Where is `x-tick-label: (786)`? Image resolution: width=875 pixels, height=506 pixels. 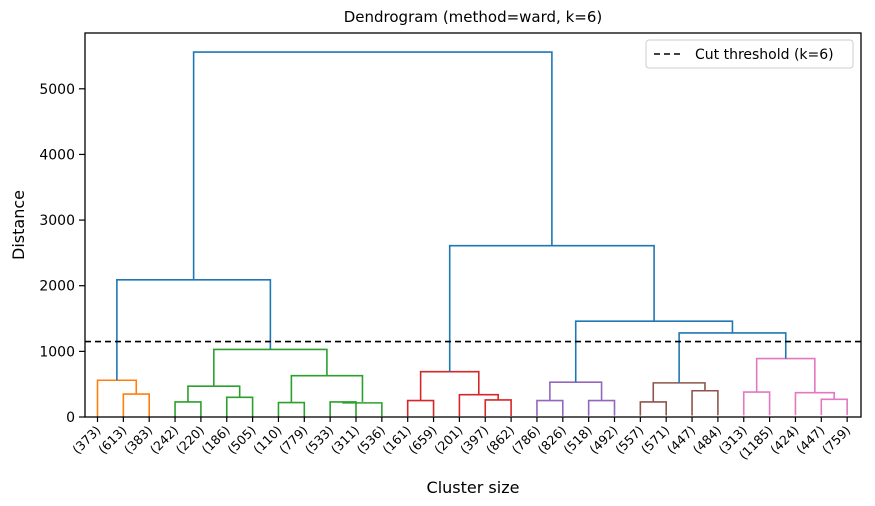
x-tick-label: (786) is located at coordinates (526, 440).